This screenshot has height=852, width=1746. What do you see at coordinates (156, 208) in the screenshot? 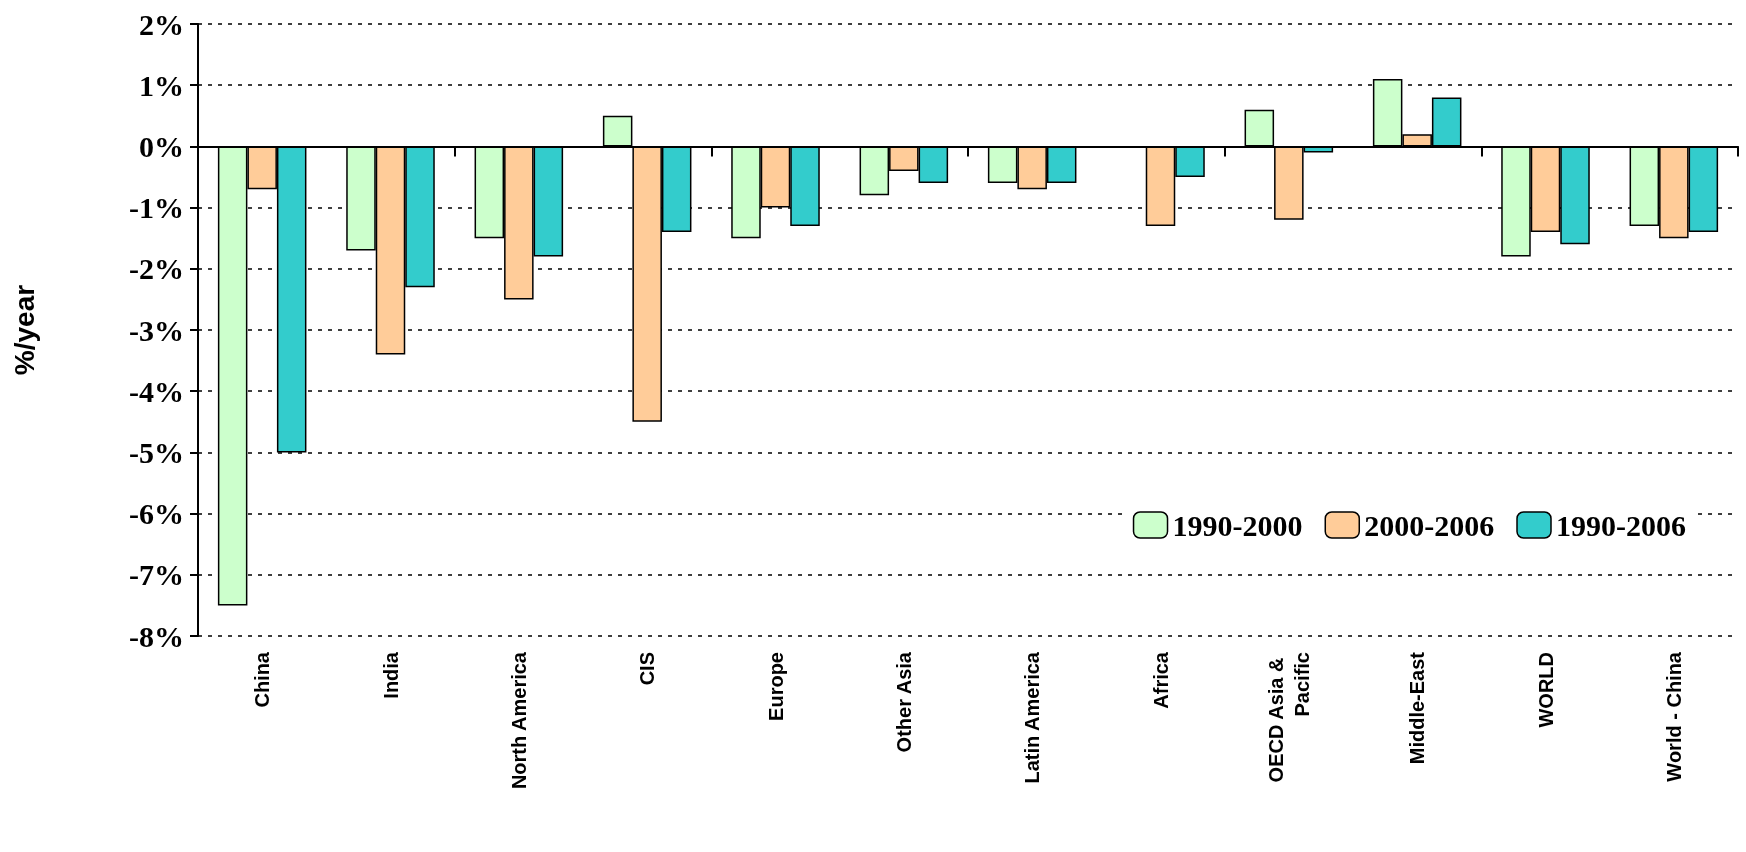
I see `y-tick-label: -1%` at bounding box center [156, 208].